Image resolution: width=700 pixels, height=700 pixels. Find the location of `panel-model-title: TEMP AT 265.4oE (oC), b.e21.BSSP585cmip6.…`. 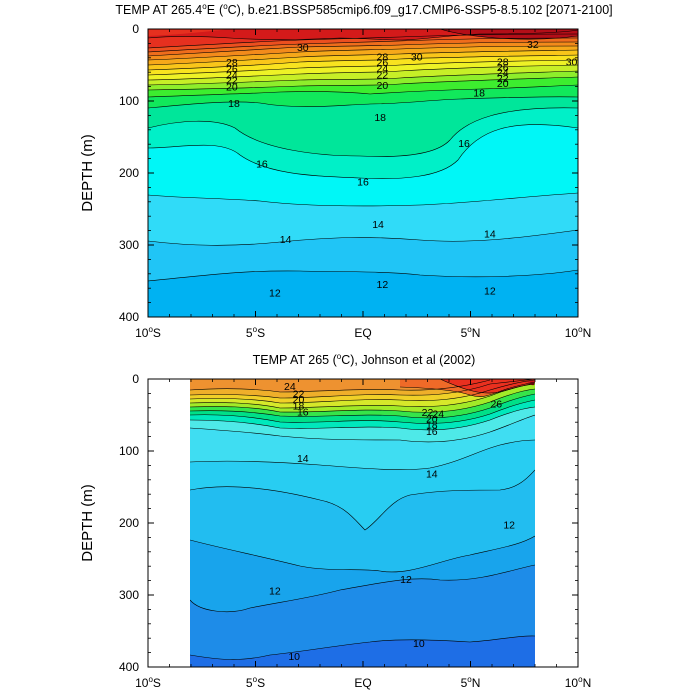

panel-model-title: TEMP AT 265.4oE (oC), b.e21.BSSP585cmip6.… is located at coordinates (363, 9).